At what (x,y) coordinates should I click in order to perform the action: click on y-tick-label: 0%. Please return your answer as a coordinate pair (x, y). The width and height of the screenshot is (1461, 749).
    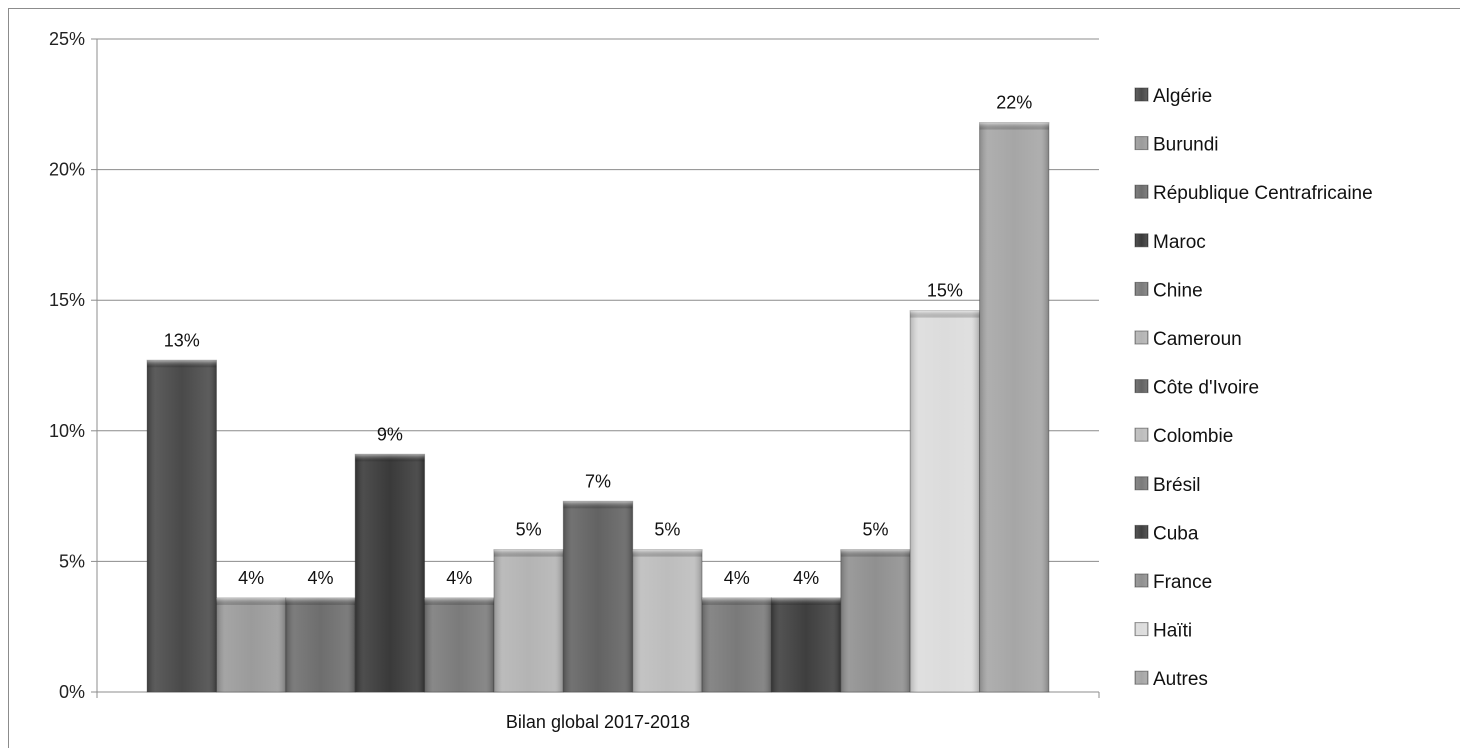
    Looking at the image, I should click on (72, 692).